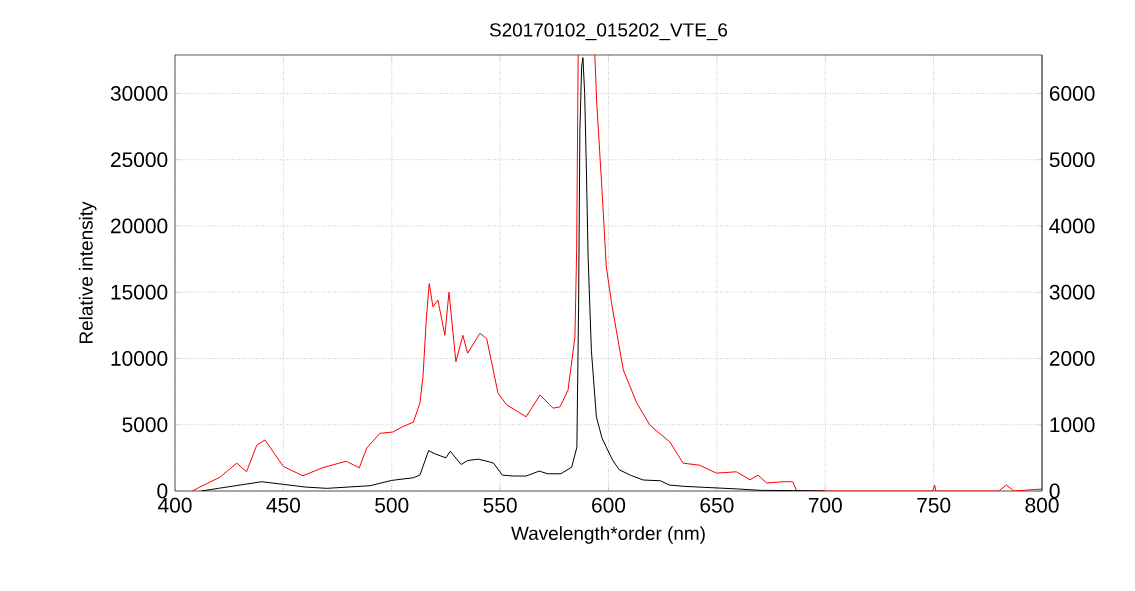 The height and width of the screenshot is (591, 1135). What do you see at coordinates (1042, 505) in the screenshot?
I see `x-tick-label: 800` at bounding box center [1042, 505].